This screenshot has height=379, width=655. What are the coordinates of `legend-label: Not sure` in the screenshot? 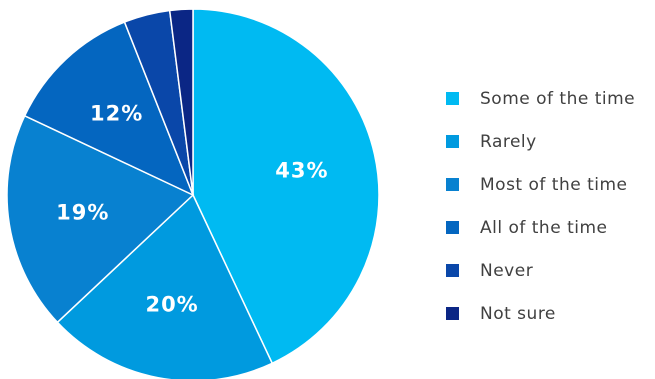 It's located at (518, 313).